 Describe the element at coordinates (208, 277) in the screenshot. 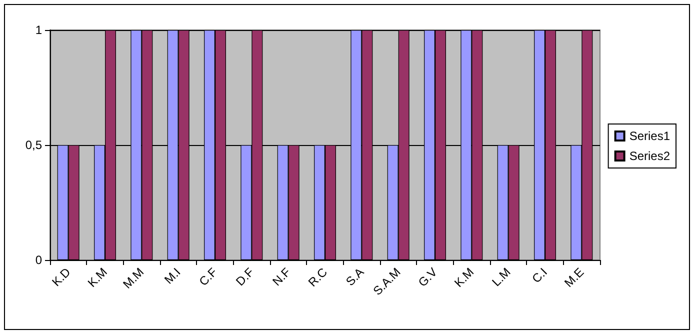

I see `x-tick-label: C.F` at that location.